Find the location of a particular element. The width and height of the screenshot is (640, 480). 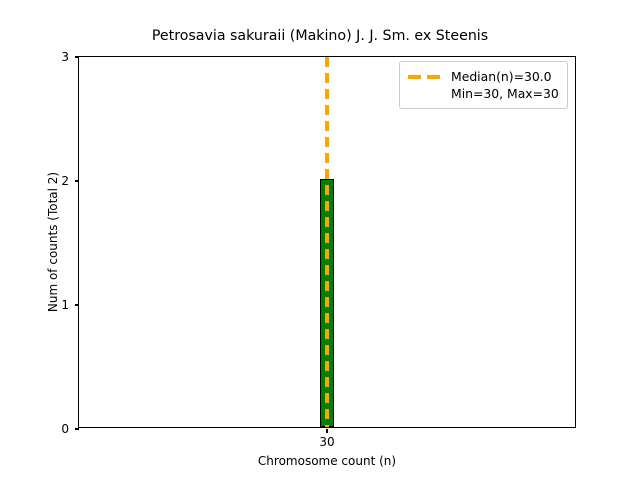

legend-item-median: Median(n)=30.0 is located at coordinates (483, 76).